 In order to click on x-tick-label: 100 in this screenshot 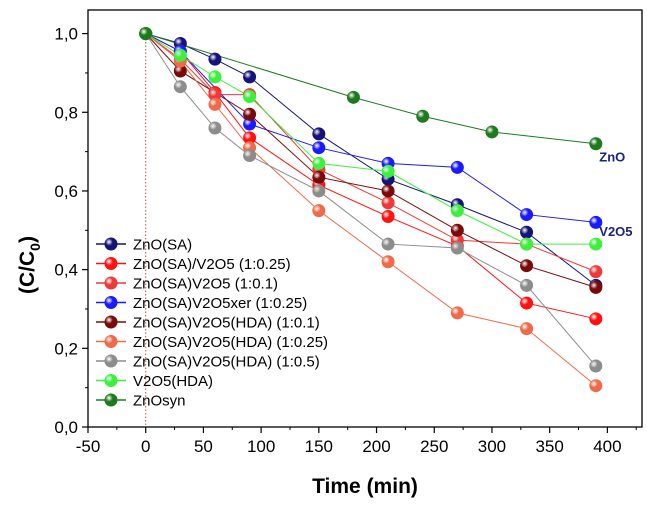, I will do `click(261, 446)`.